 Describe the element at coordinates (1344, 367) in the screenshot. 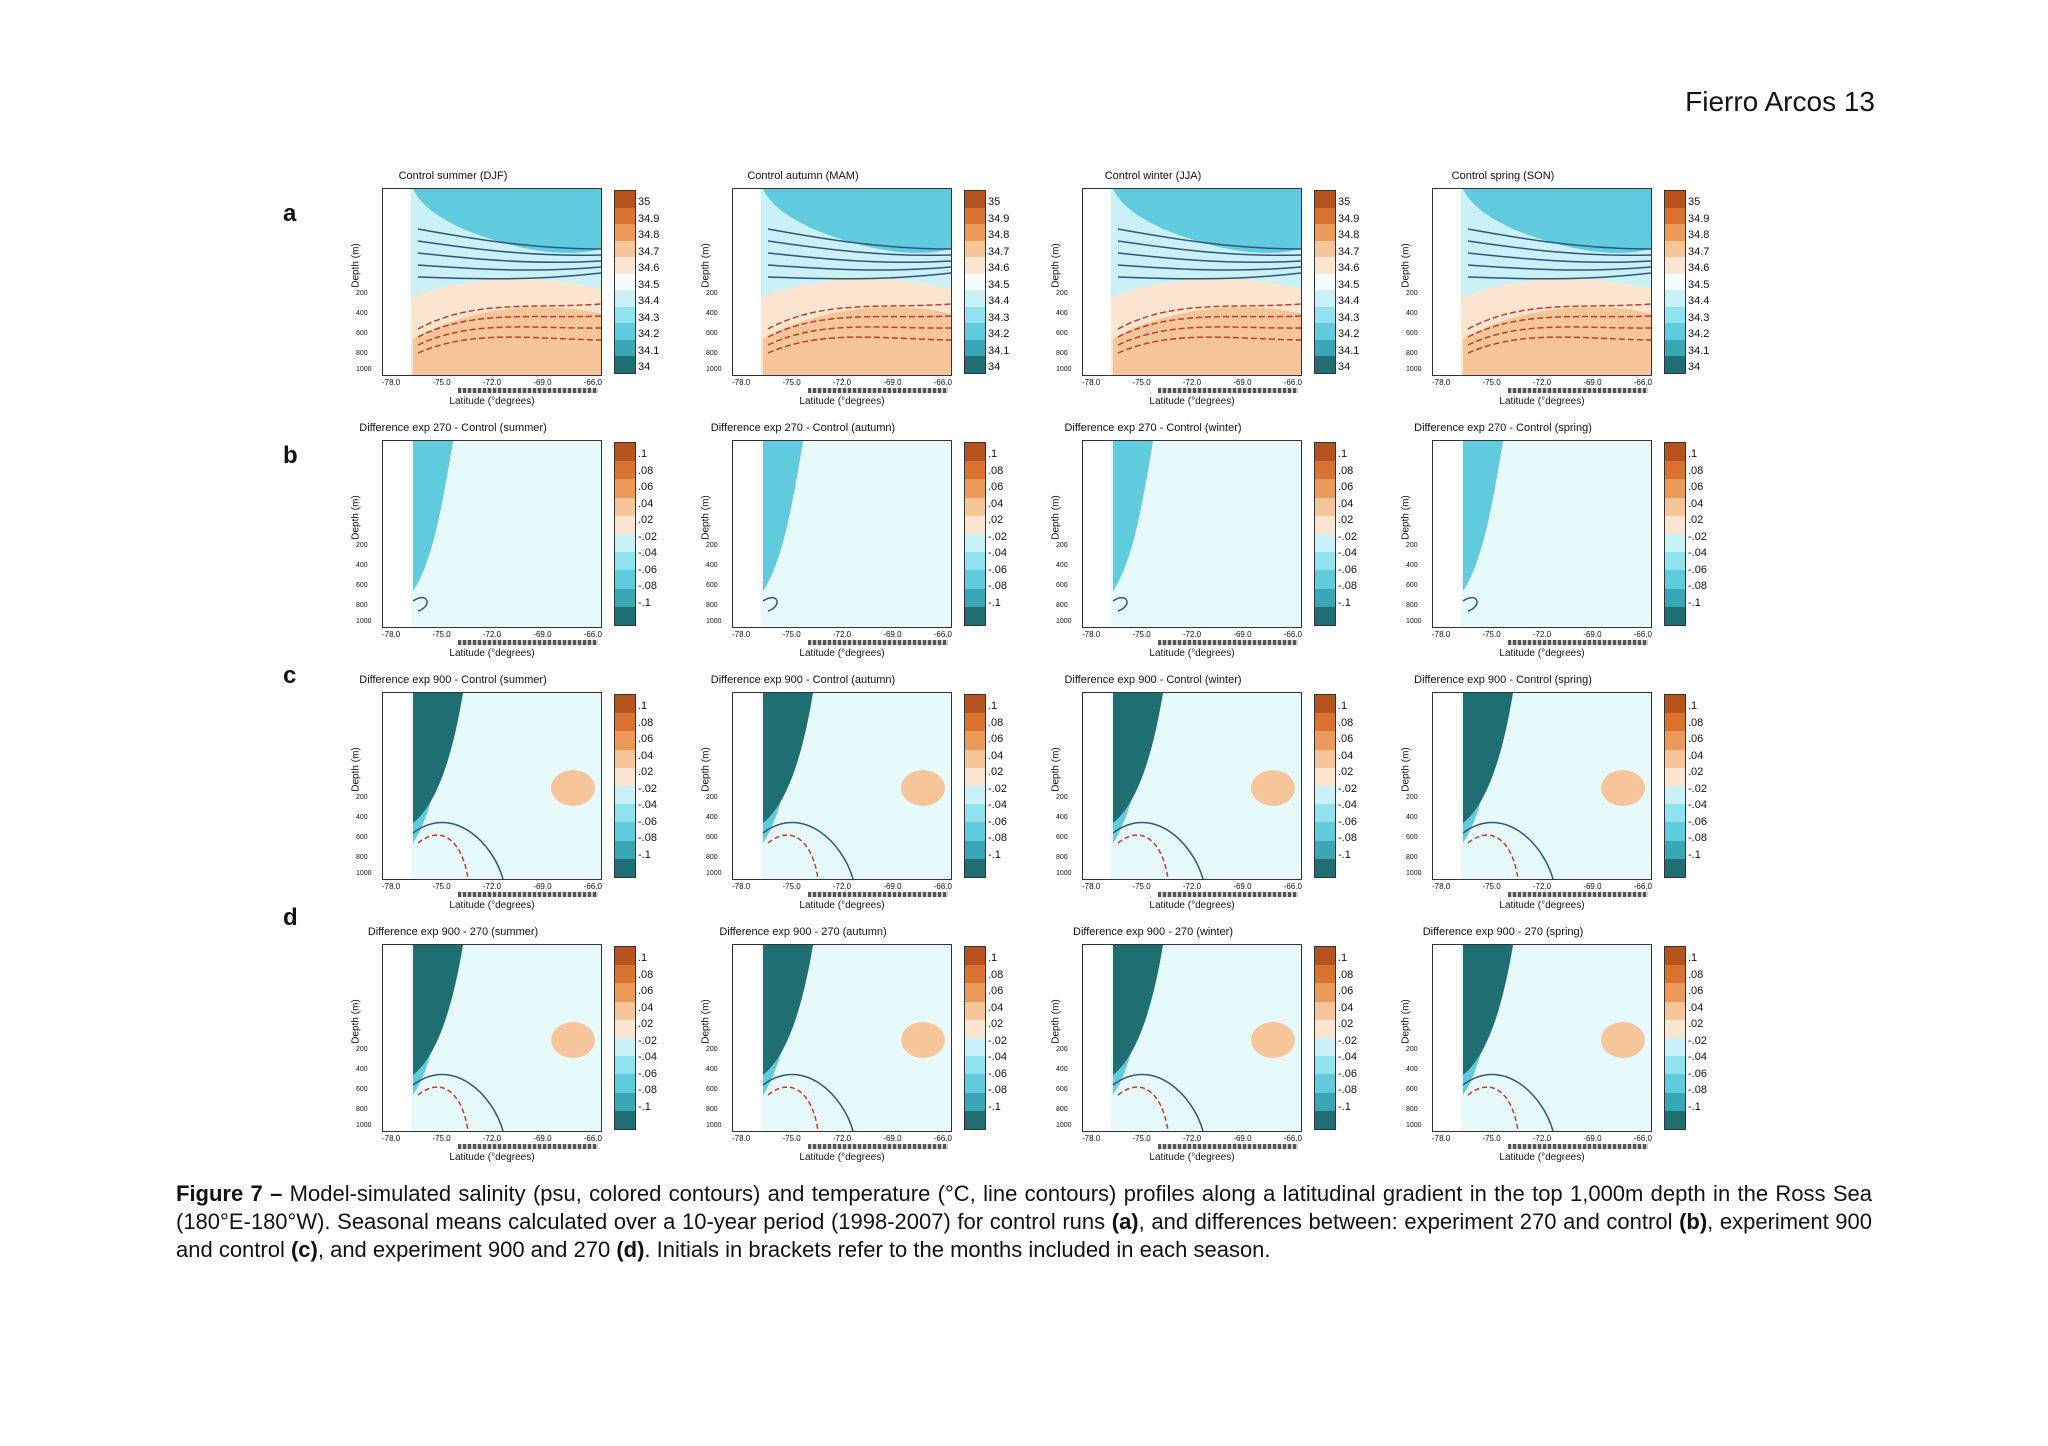

I see `colorbar-label: 34` at that location.